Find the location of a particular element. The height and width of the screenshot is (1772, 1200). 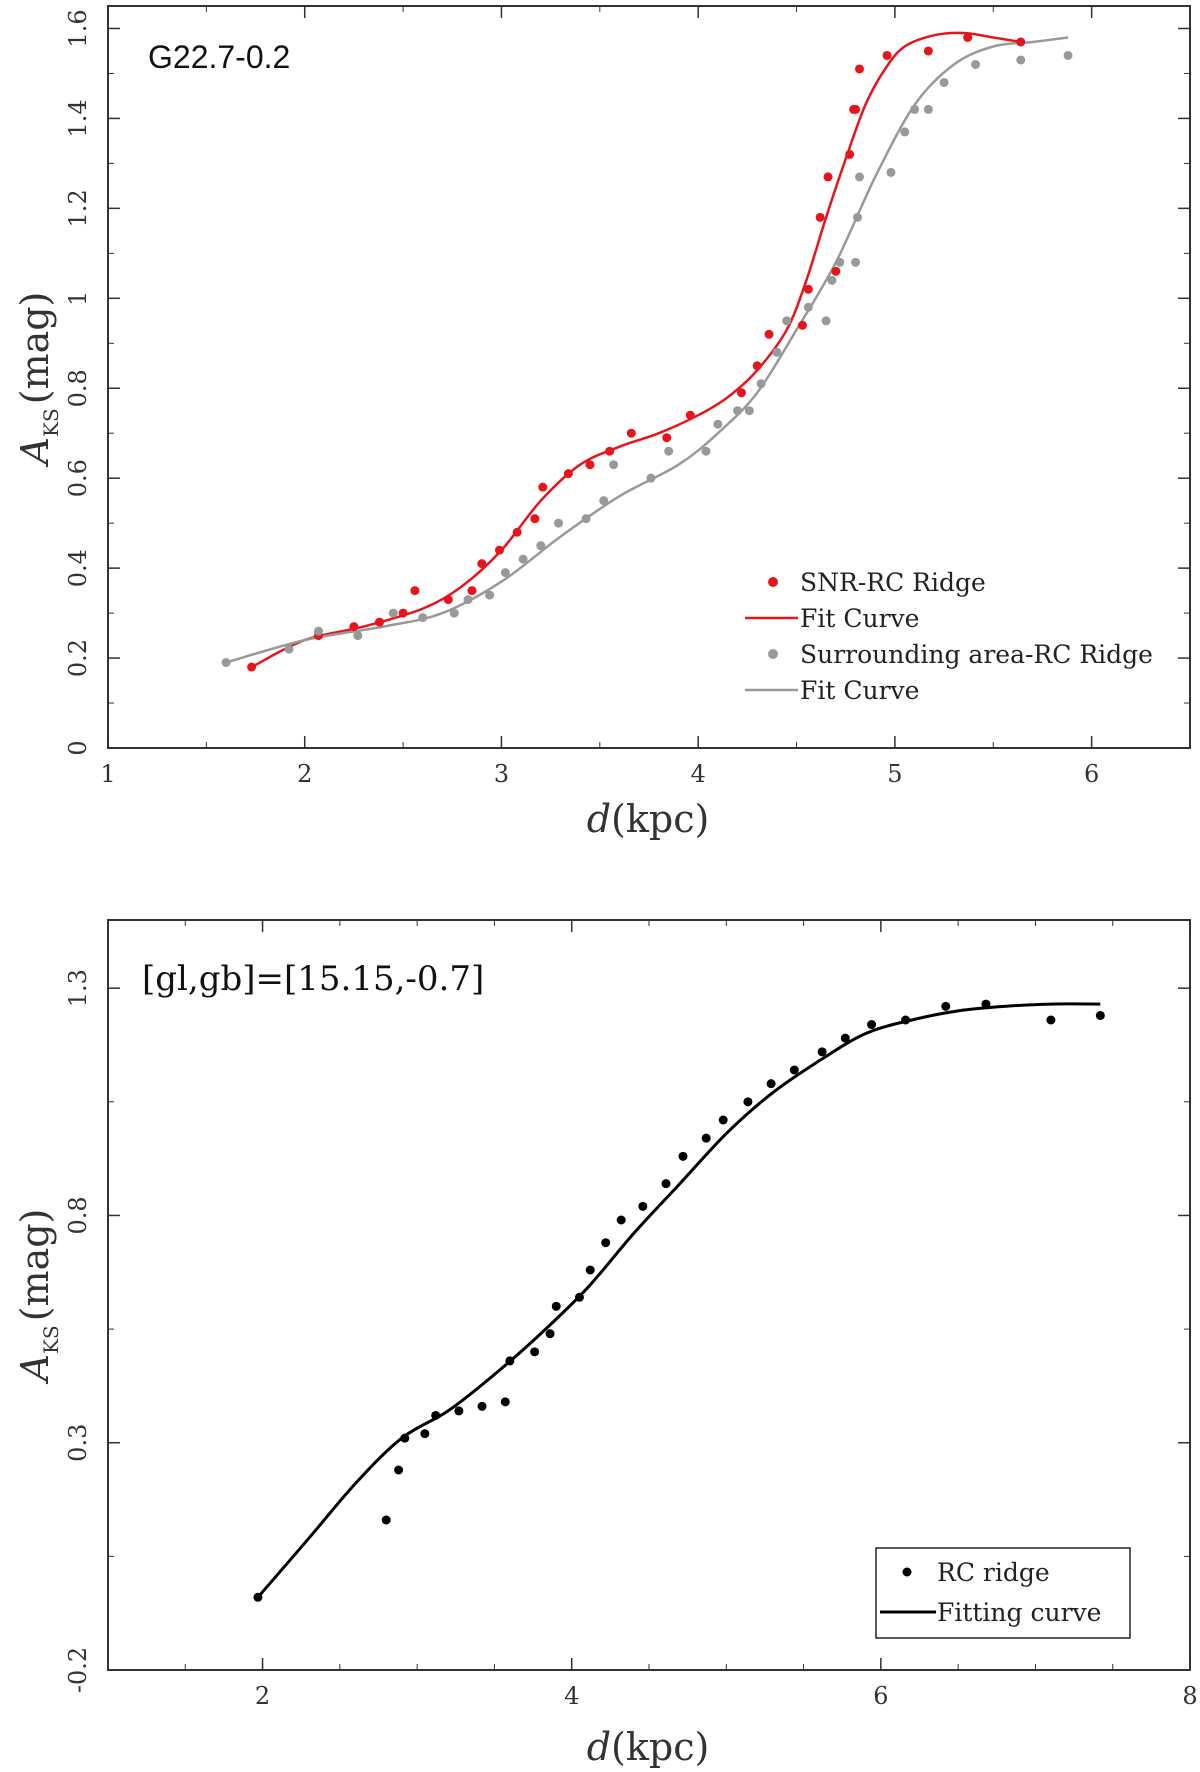

x-tick-label: 4 is located at coordinates (698, 774).